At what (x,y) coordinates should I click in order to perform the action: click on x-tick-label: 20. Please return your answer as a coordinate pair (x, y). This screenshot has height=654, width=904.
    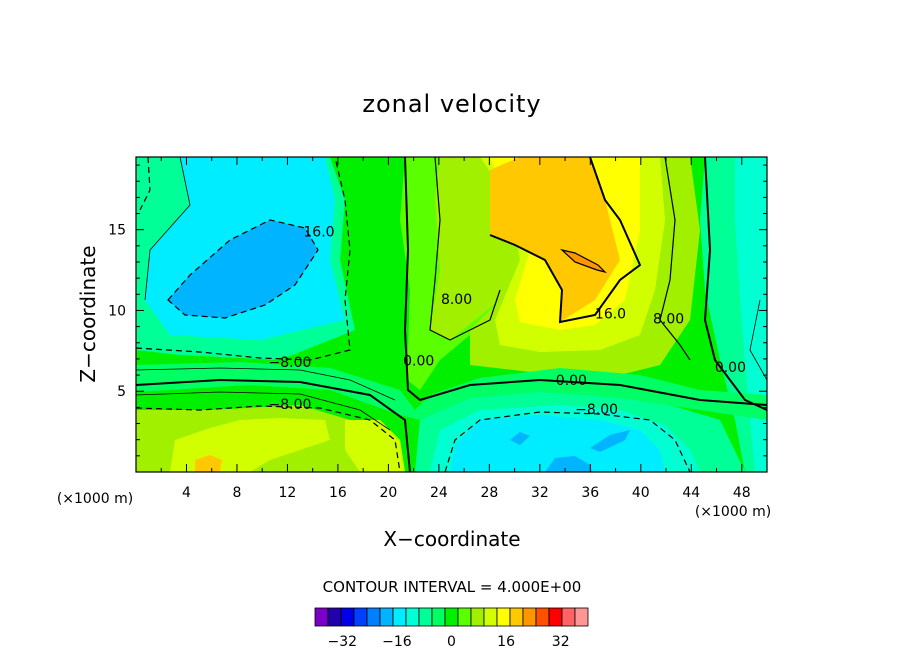
    Looking at the image, I should click on (388, 493).